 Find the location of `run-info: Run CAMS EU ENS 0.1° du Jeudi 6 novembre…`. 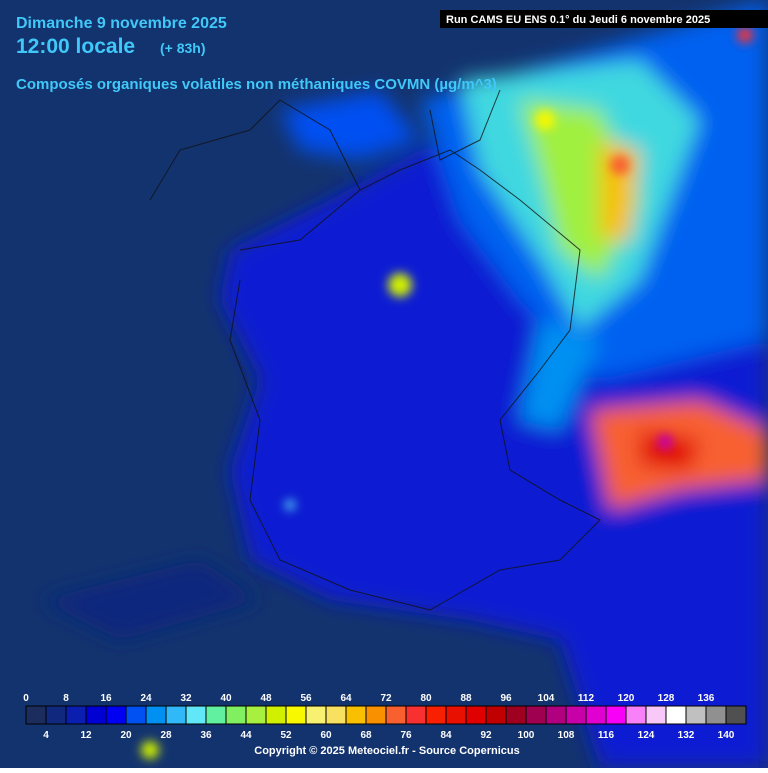

run-info: Run CAMS EU ENS 0.1° du Jeudi 6 novembre… is located at coordinates (578, 20).